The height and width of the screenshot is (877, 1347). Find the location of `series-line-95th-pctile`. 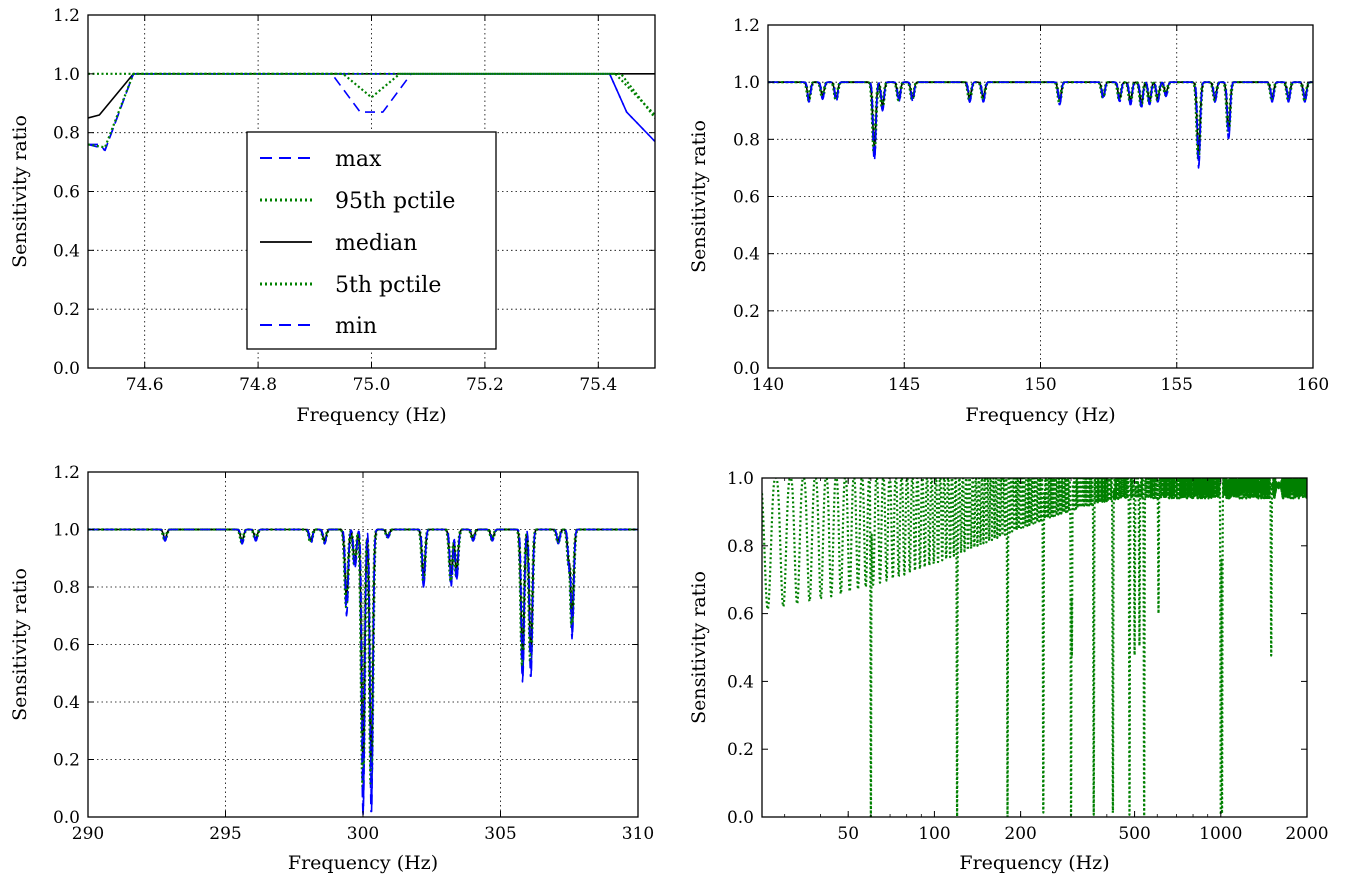

series-line-95th-pctile is located at coordinates (371, 94).